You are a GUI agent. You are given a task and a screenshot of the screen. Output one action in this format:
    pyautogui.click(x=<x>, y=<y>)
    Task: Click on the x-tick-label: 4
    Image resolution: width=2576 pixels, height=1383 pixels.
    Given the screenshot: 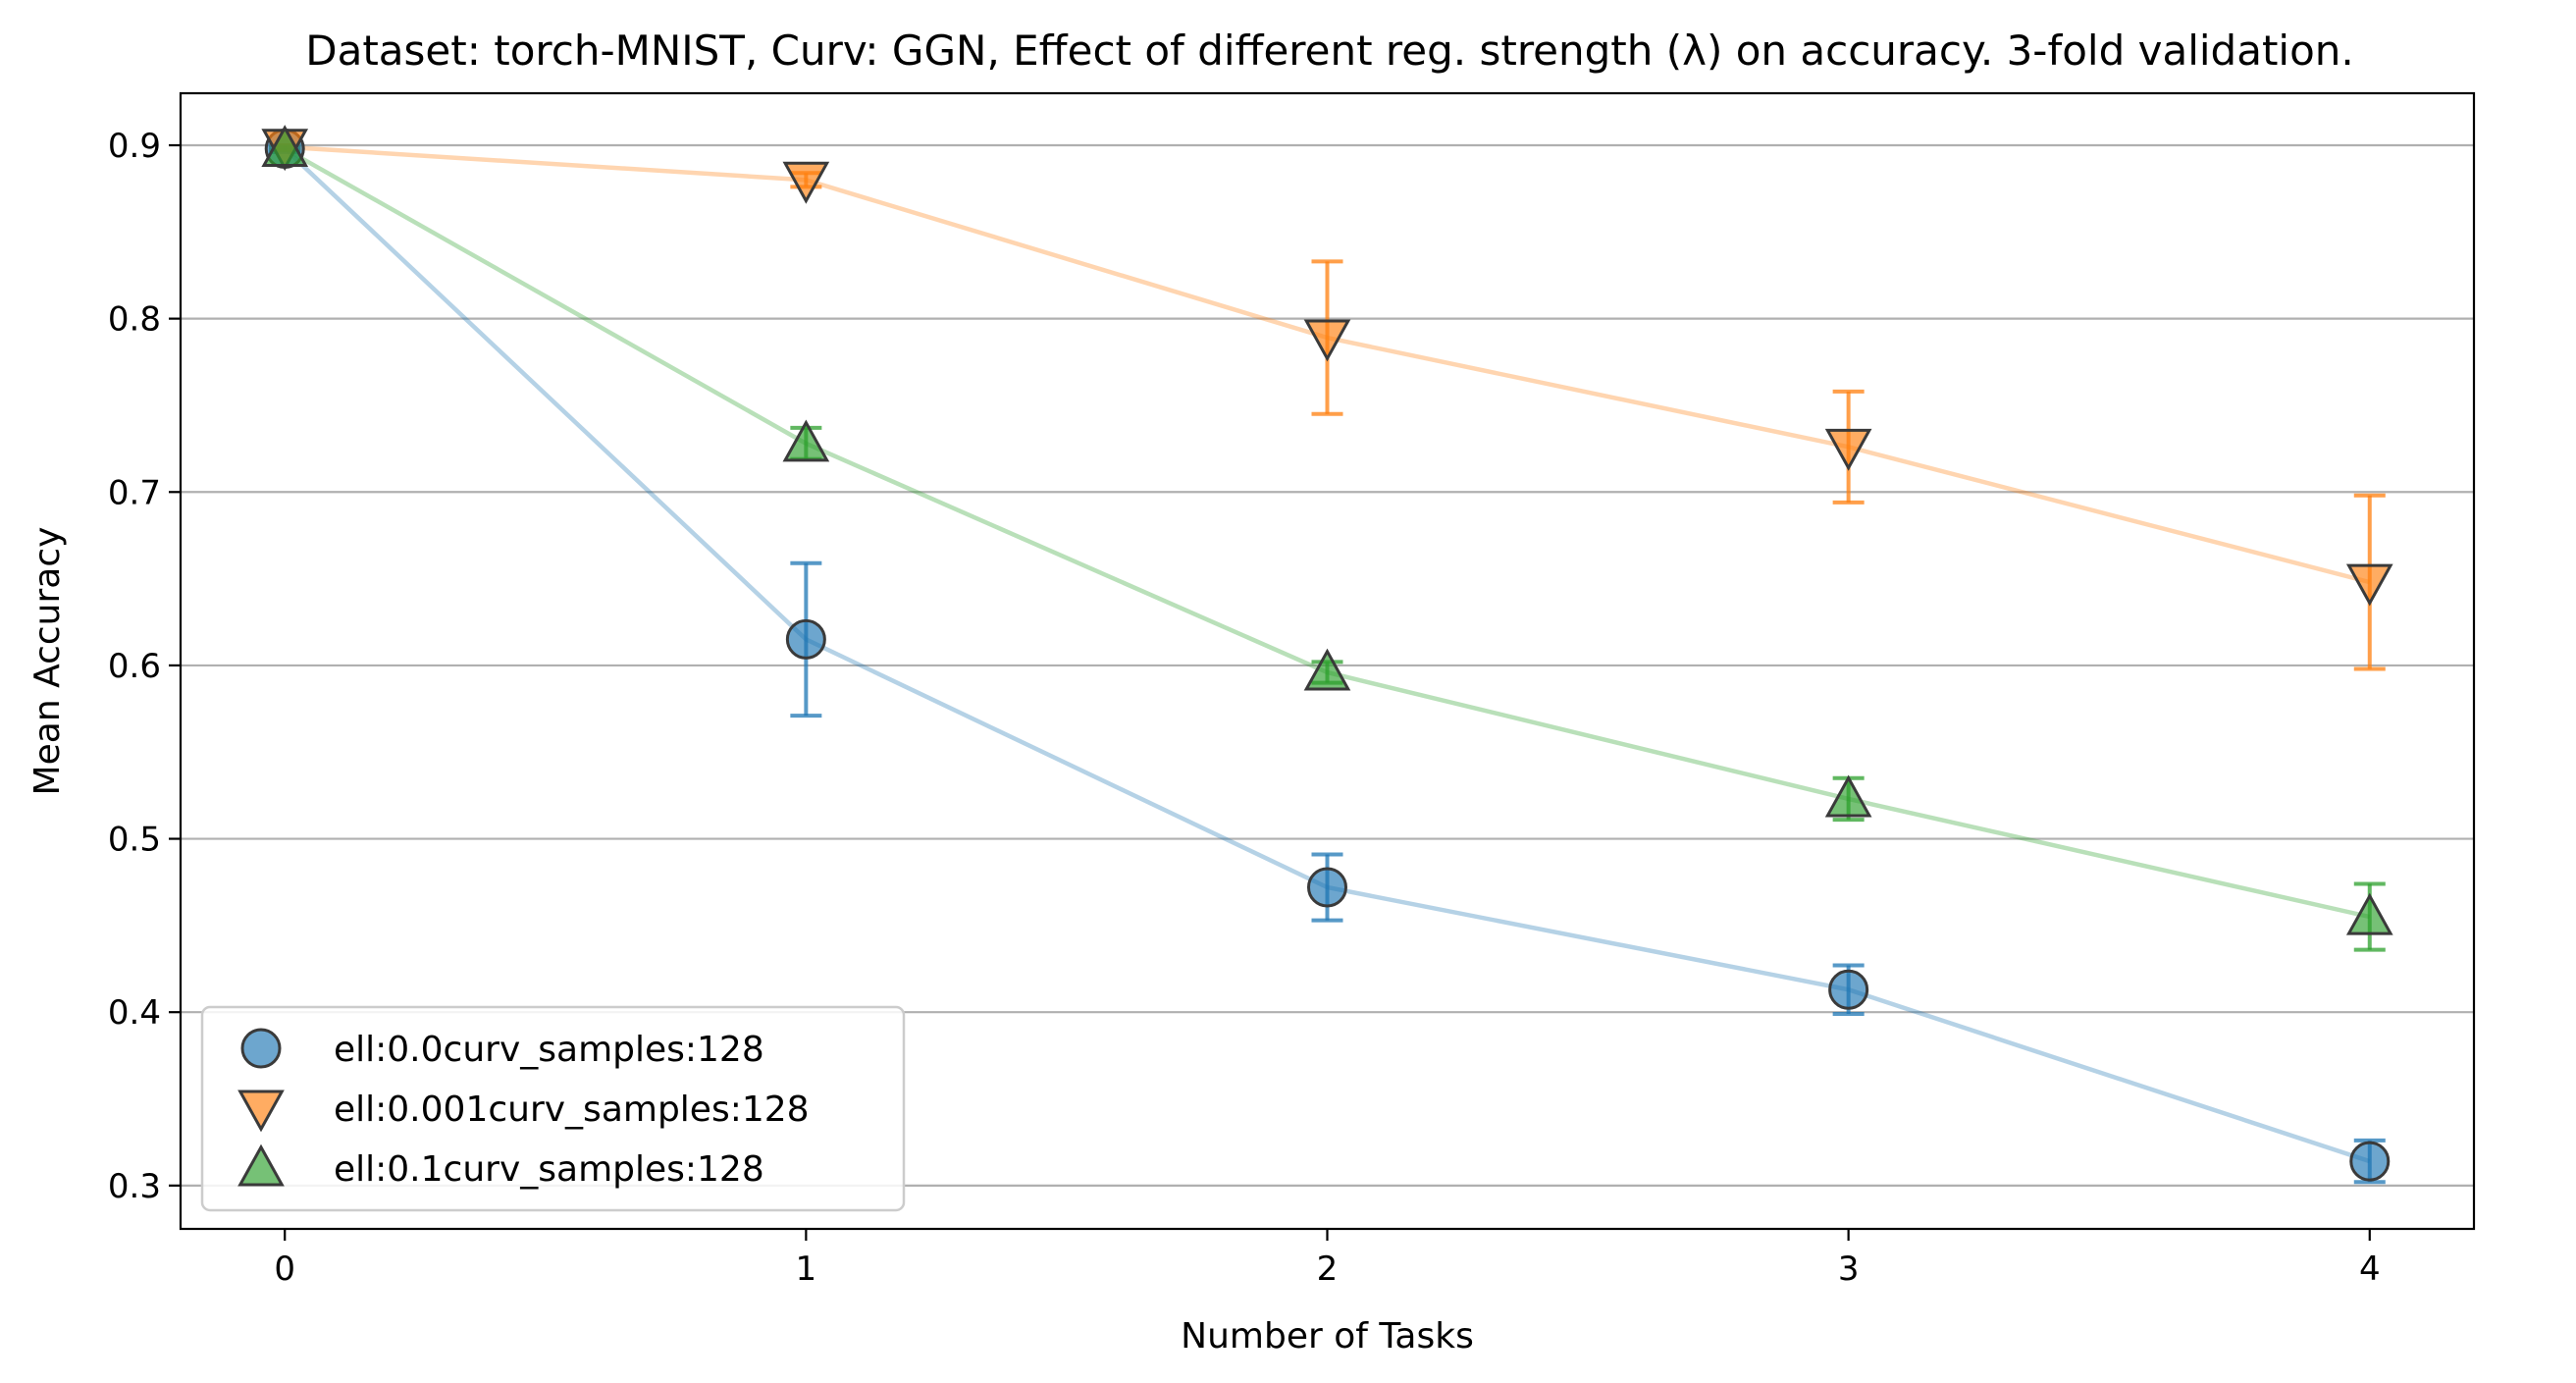 What is the action you would take?
    pyautogui.click(x=2370, y=1269)
    